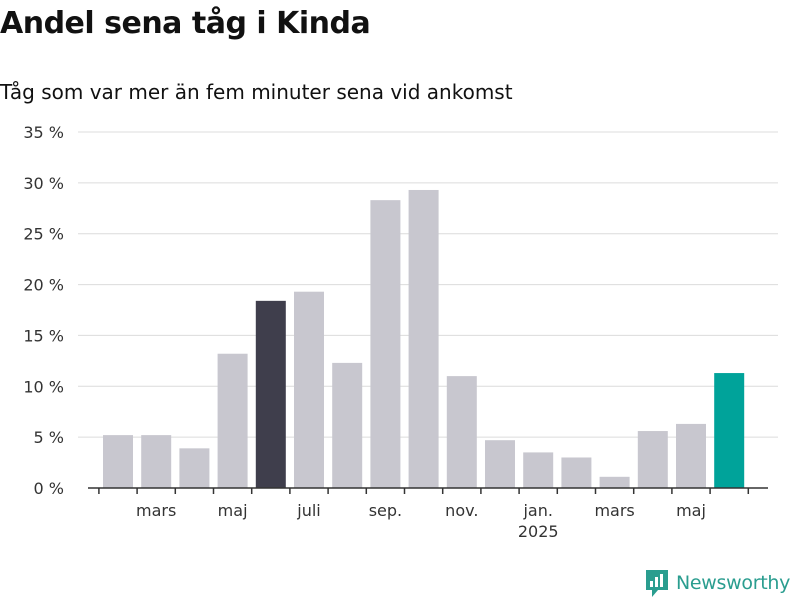 This screenshot has height=600, width=800. Describe the element at coordinates (461, 510) in the screenshot. I see `x-tick-label: nov.` at that location.